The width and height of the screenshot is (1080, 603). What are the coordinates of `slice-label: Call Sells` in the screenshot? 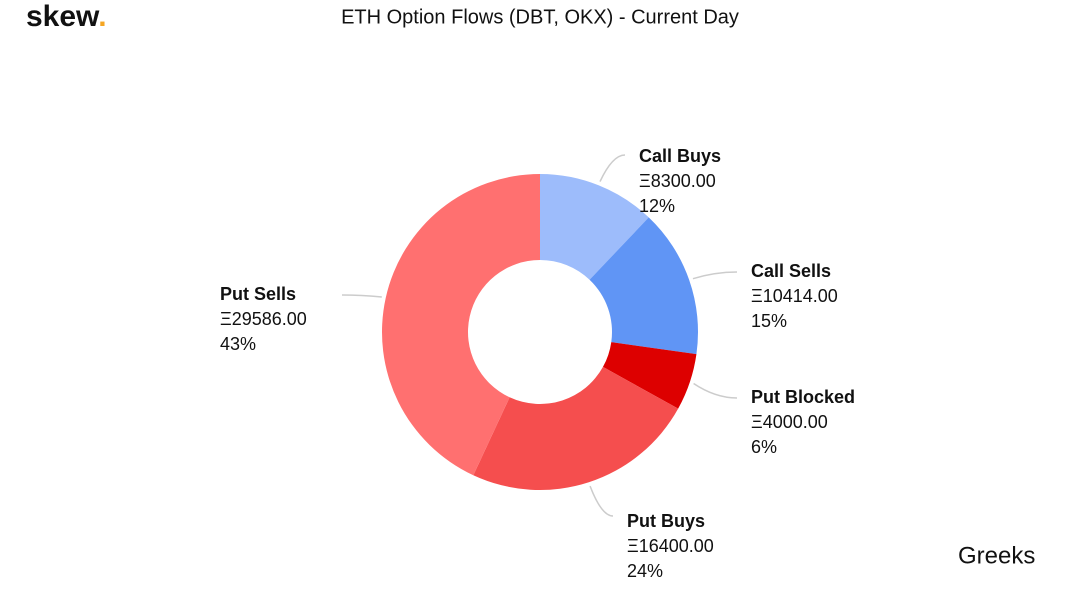 It's located at (791, 271).